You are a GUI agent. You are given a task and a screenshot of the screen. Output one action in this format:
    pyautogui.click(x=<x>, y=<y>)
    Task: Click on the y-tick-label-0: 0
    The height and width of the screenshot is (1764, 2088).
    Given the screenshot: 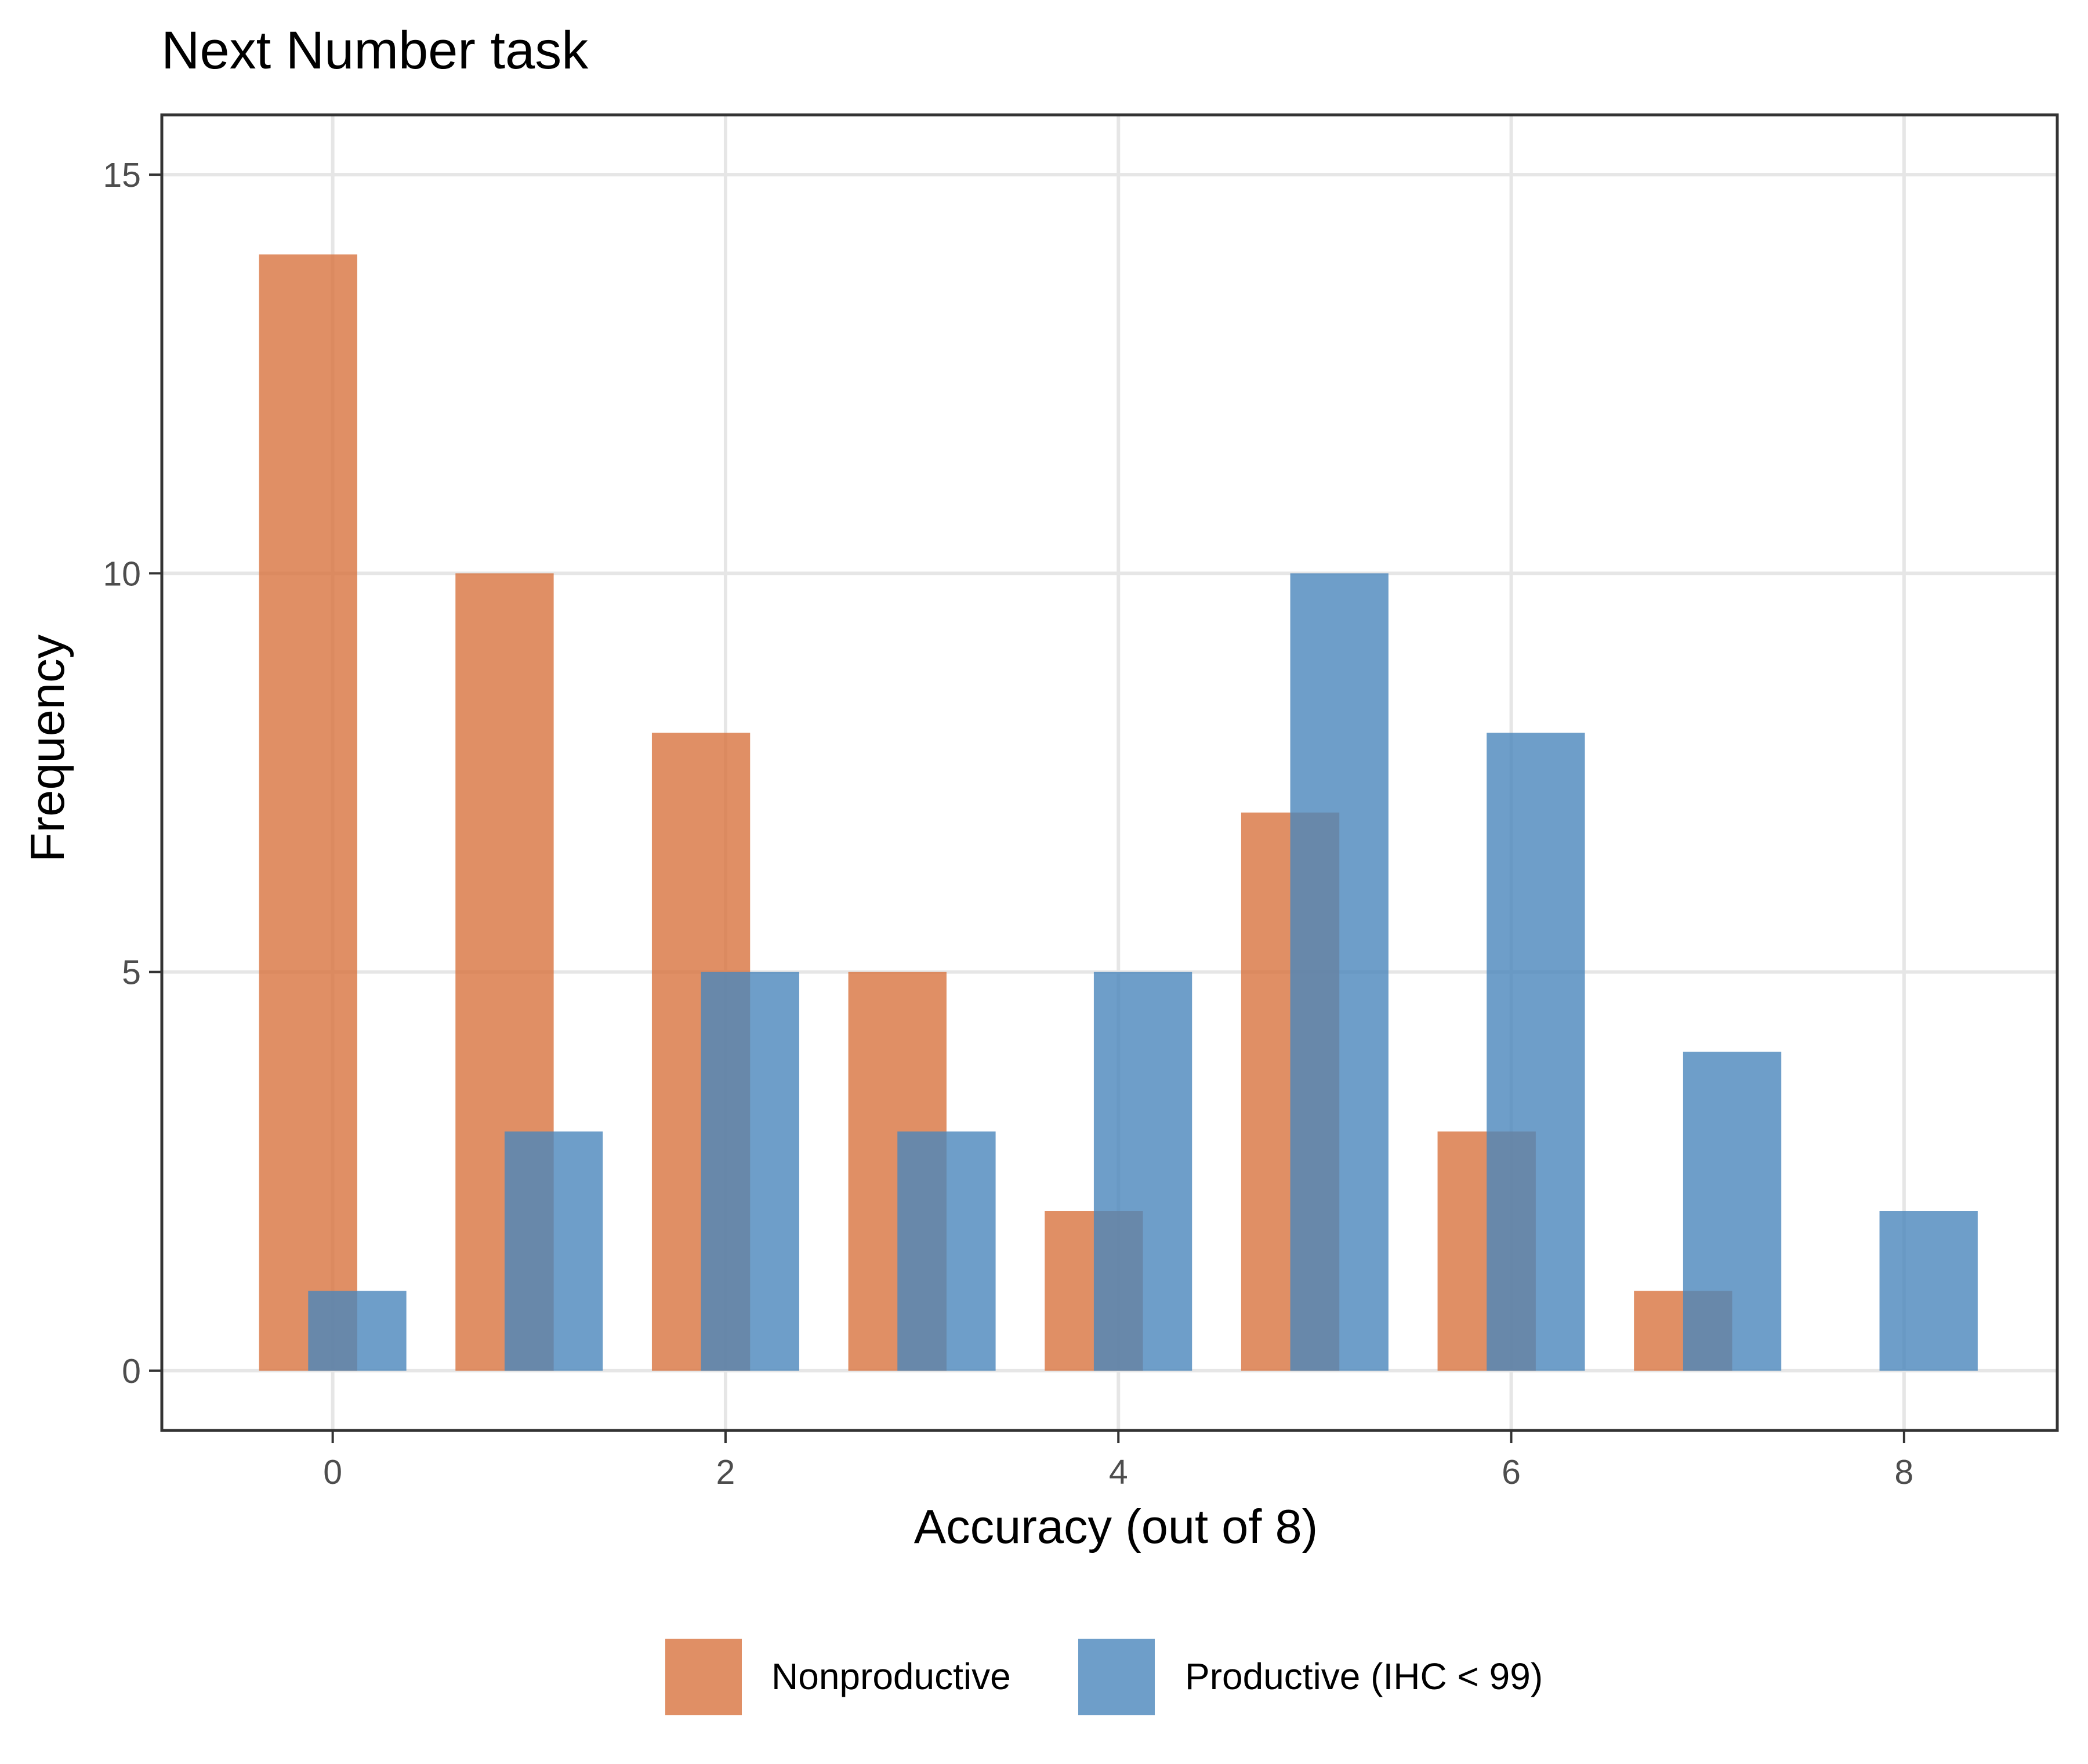 What is the action you would take?
    pyautogui.click(x=131, y=1371)
    